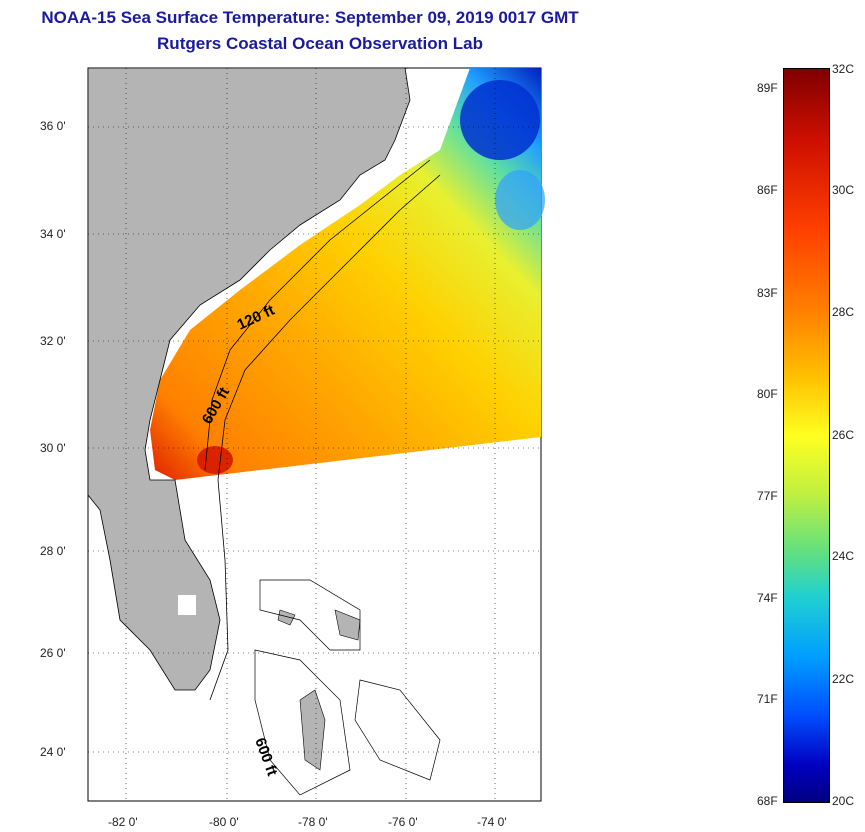  I want to click on bahamas-andros, so click(312, 730).